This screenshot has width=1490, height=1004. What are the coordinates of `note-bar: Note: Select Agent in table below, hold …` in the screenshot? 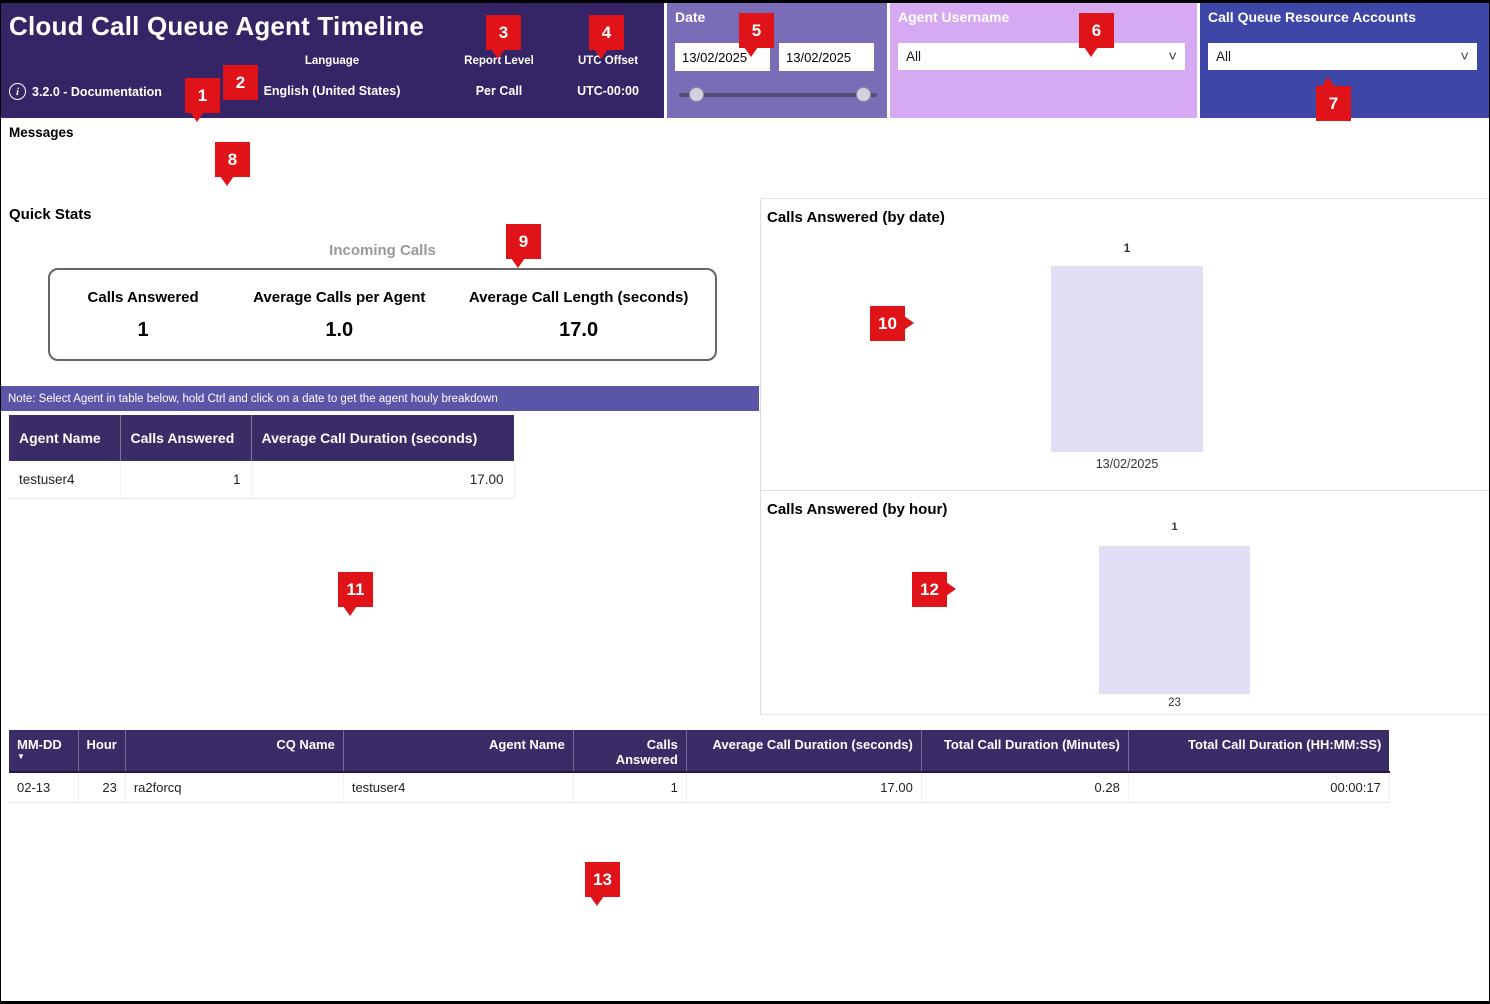 It's located at (380, 398).